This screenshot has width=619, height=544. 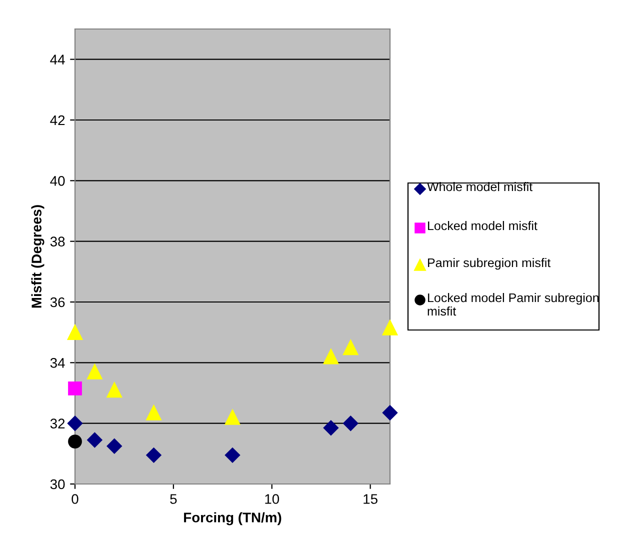 I want to click on legend-label: Locked model Pamir subregion misfit, so click(x=513, y=304).